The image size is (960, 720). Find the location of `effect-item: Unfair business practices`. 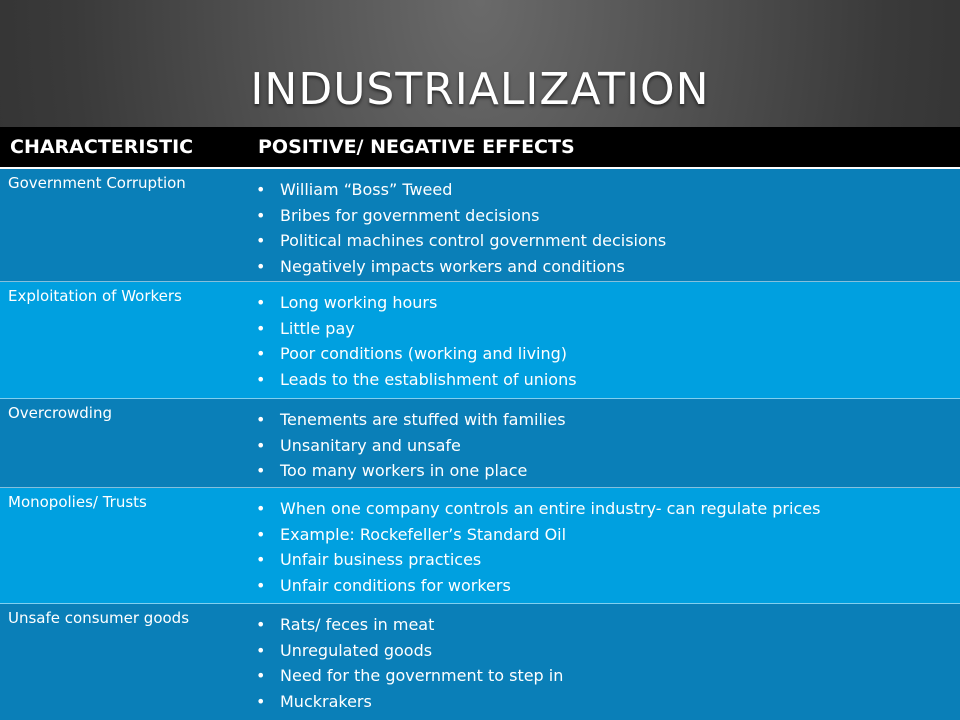

effect-item: Unfair business practices is located at coordinates (605, 560).